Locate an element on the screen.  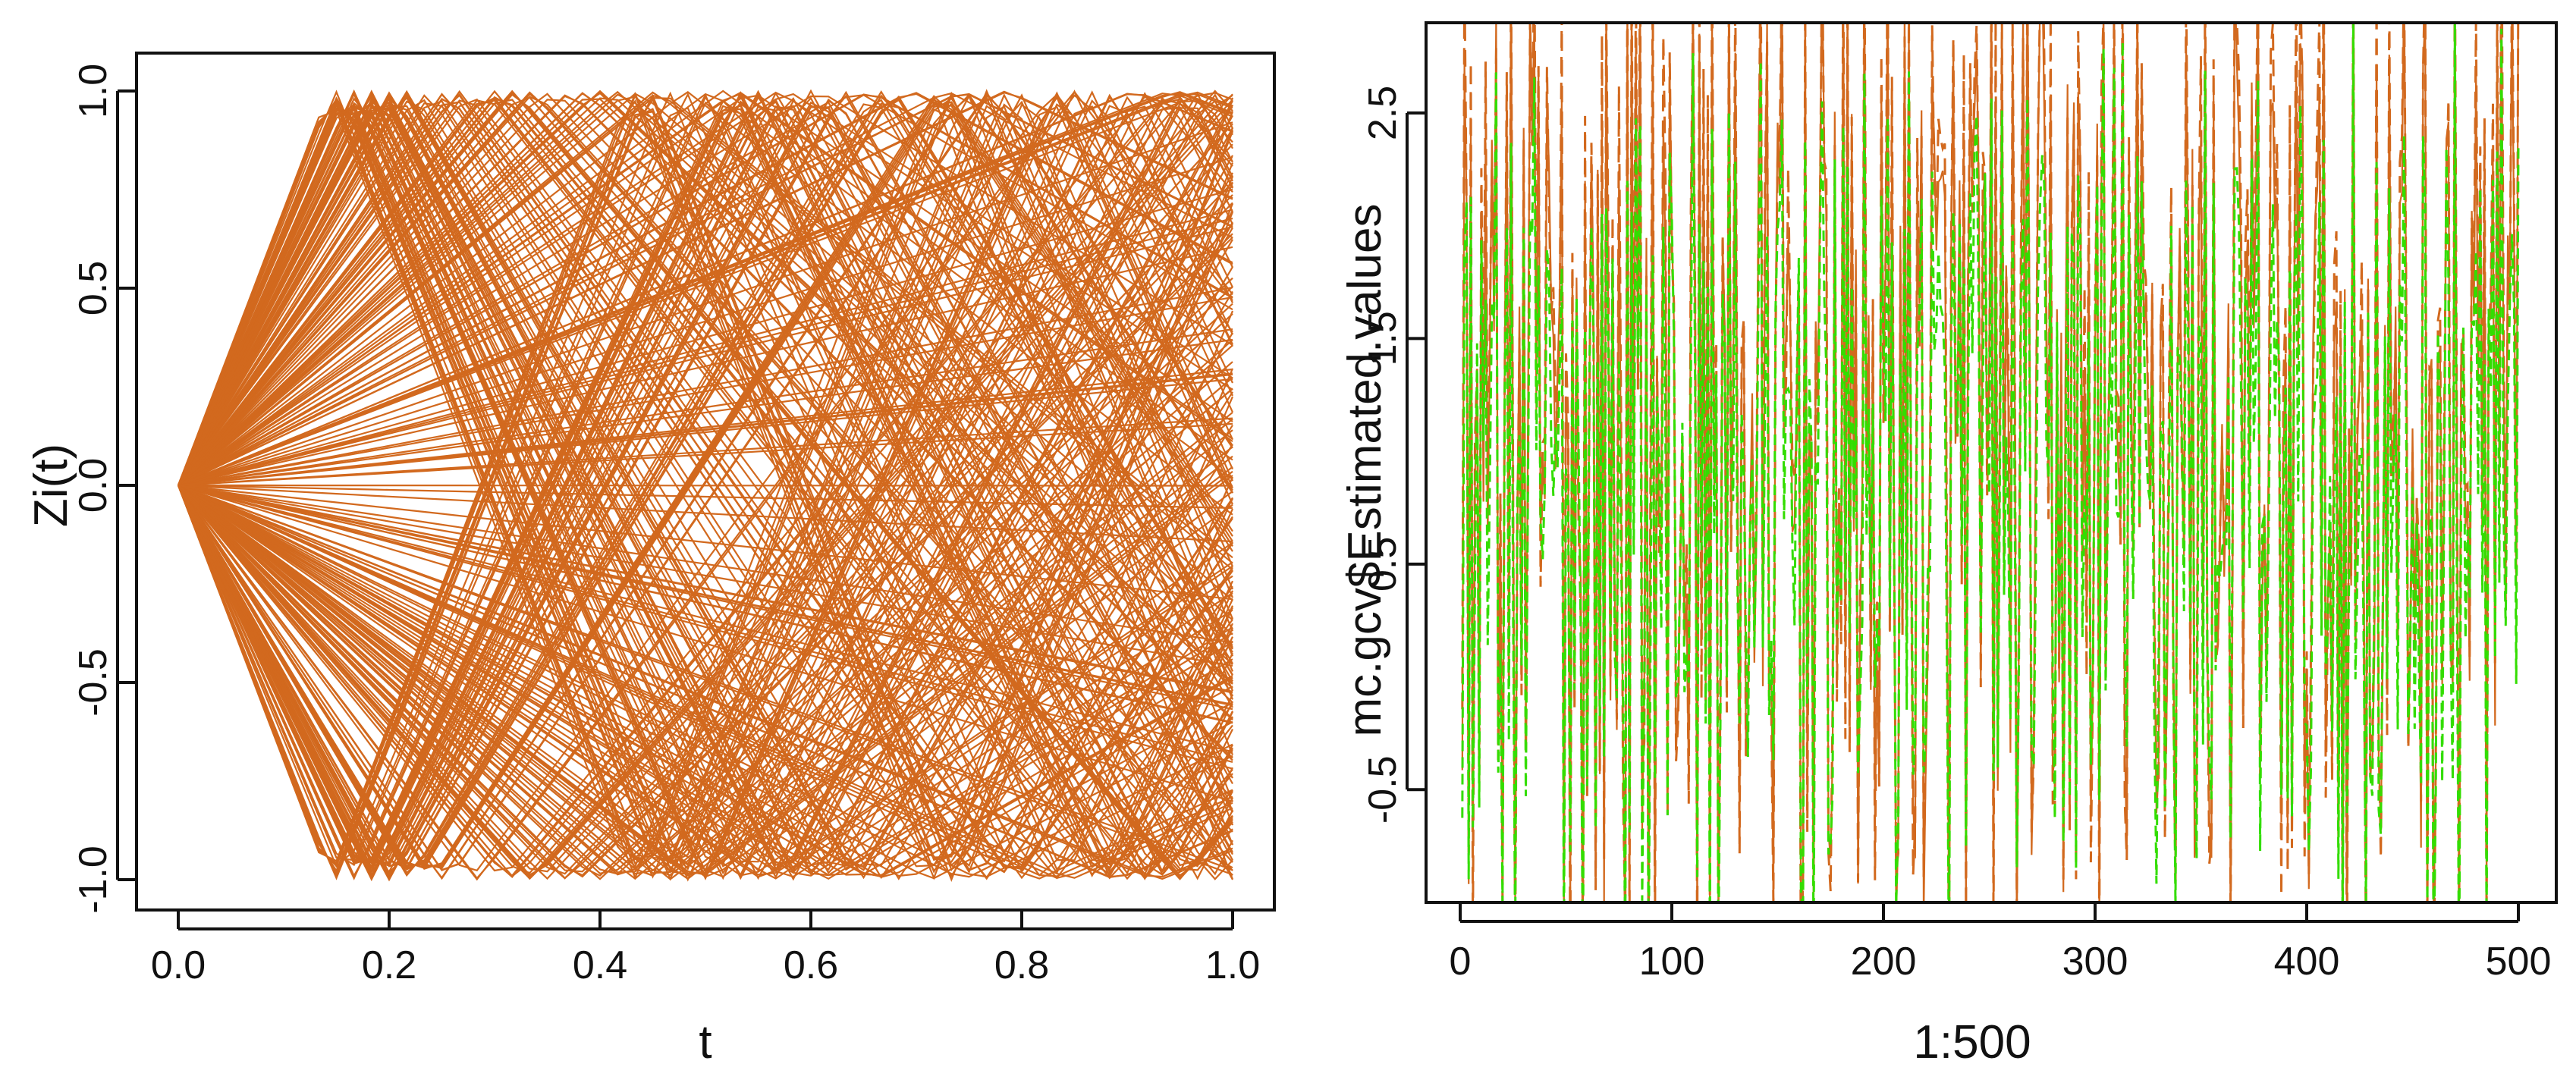
x-tick-label: 500 is located at coordinates (2519, 962).